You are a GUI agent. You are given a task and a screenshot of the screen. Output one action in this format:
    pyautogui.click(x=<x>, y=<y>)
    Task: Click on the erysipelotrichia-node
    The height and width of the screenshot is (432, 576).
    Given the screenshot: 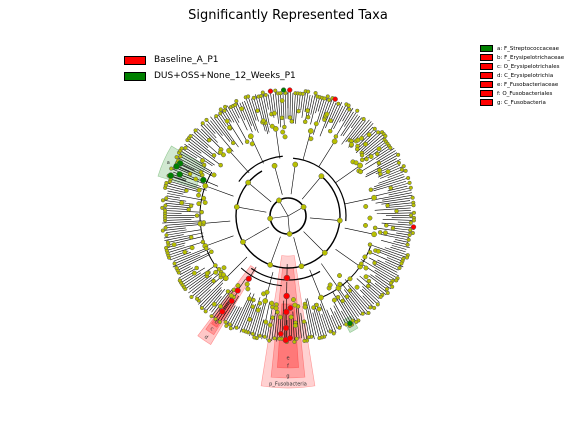 What is the action you would take?
    pyautogui.click(x=231, y=301)
    